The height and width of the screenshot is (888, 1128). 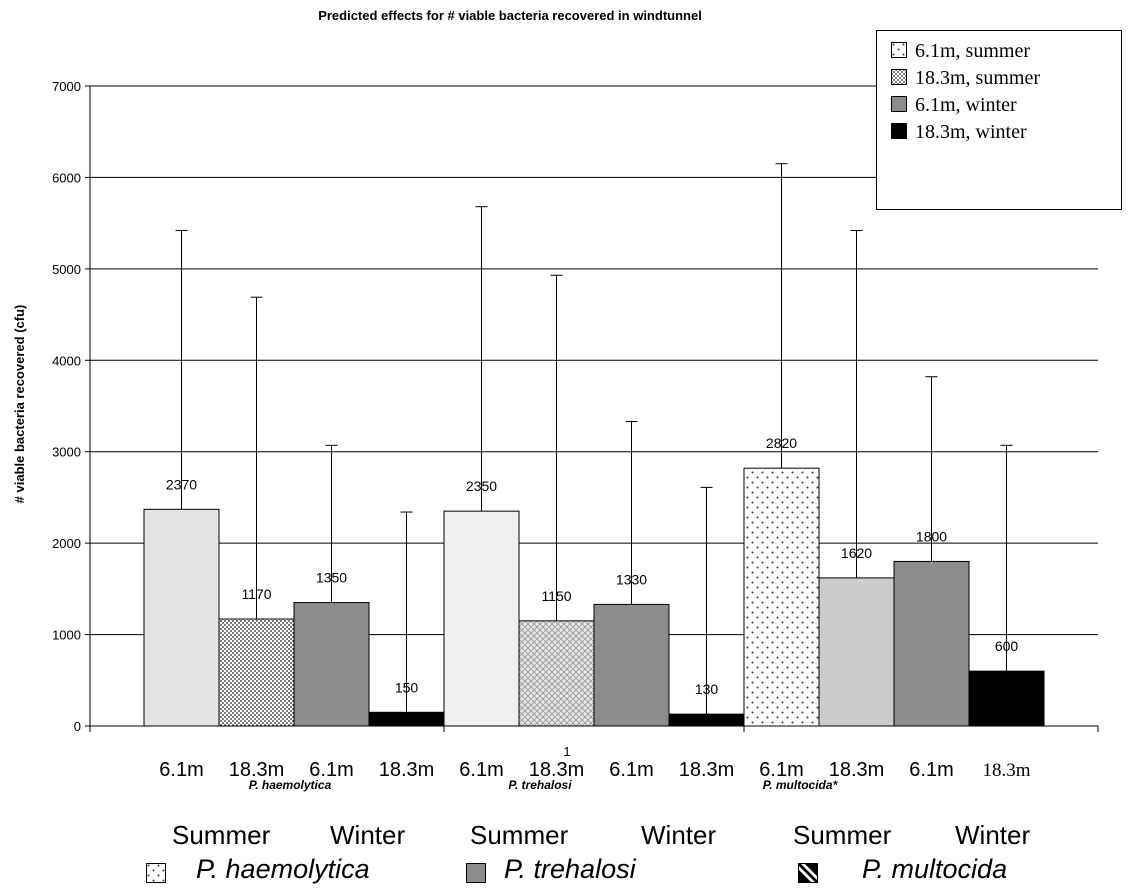 I want to click on group-label: P. trehalosi, so click(x=540, y=785).